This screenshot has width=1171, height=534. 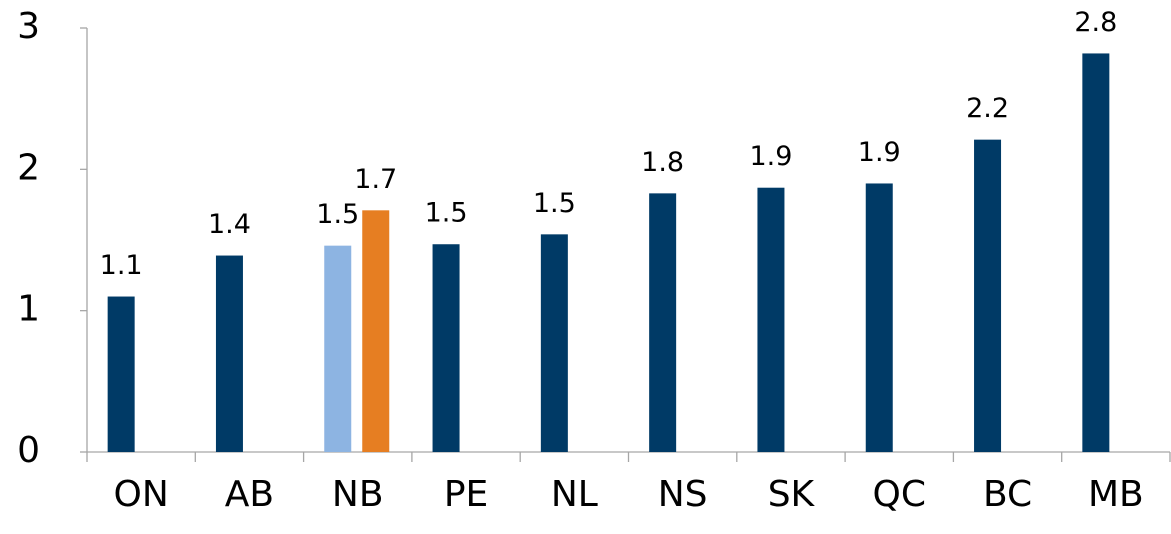 I want to click on x-tick-label: PE, so click(x=466, y=494).